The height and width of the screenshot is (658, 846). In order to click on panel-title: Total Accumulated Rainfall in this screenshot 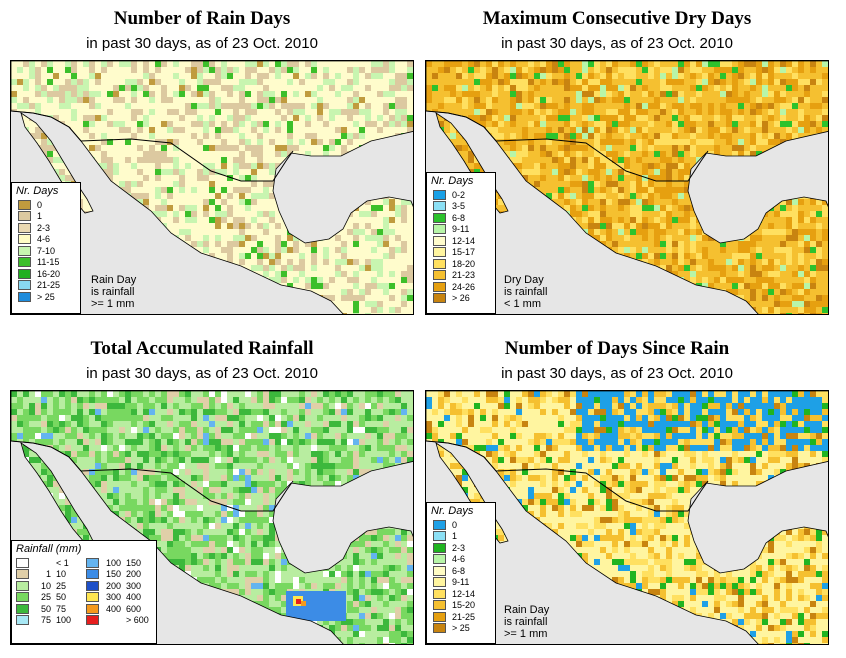, I will do `click(202, 348)`.